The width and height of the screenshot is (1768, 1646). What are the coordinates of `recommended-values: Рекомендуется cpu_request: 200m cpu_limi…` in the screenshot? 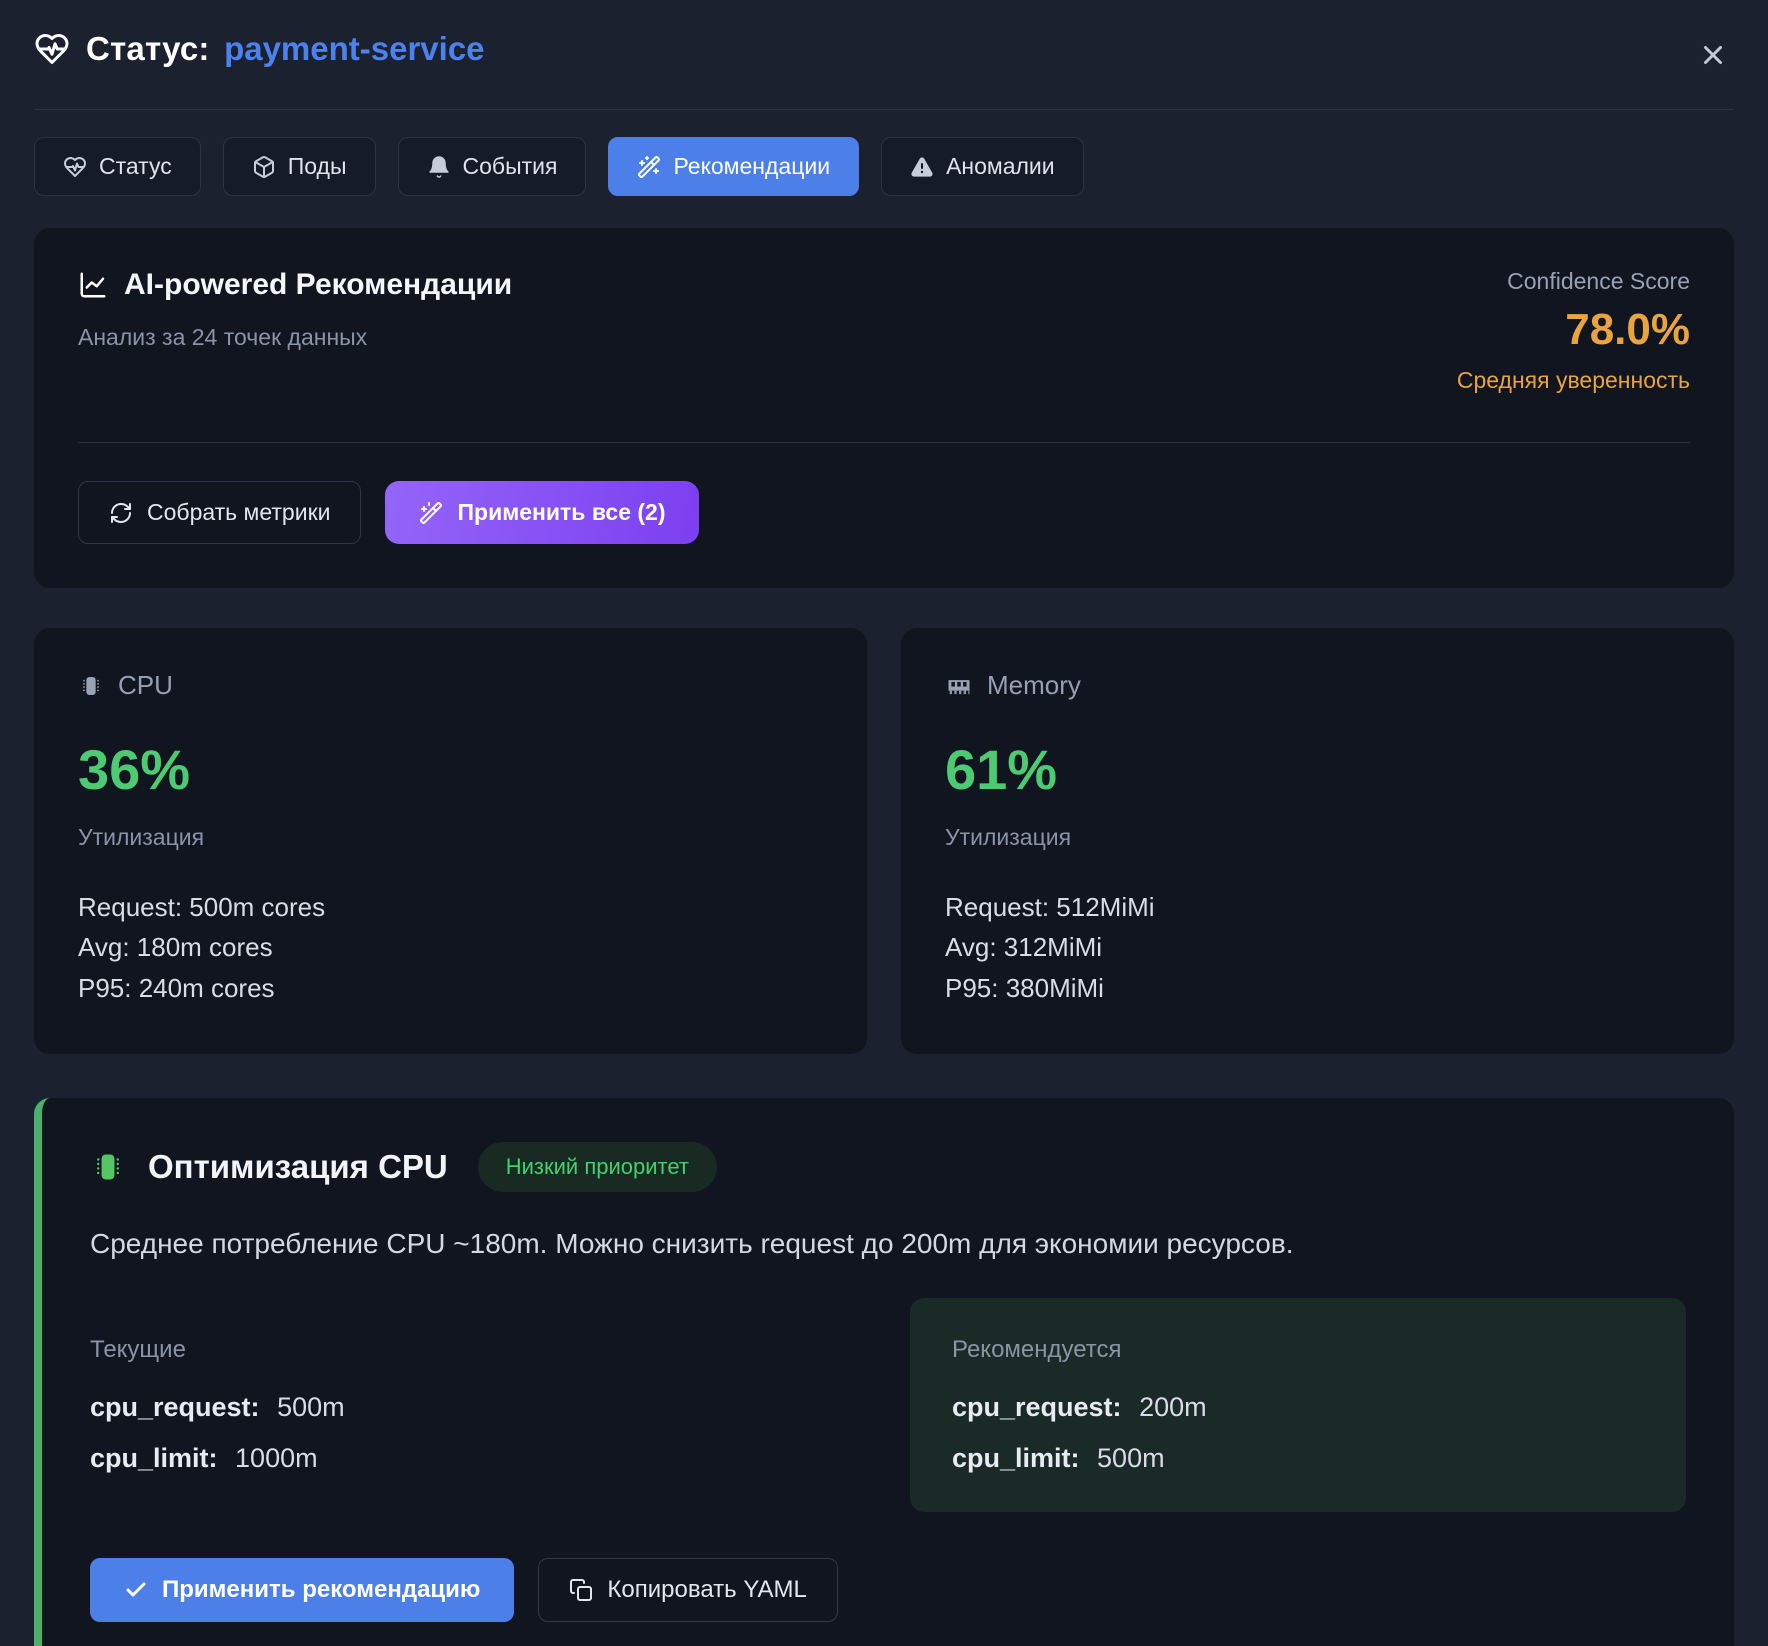 It's located at (1298, 1404).